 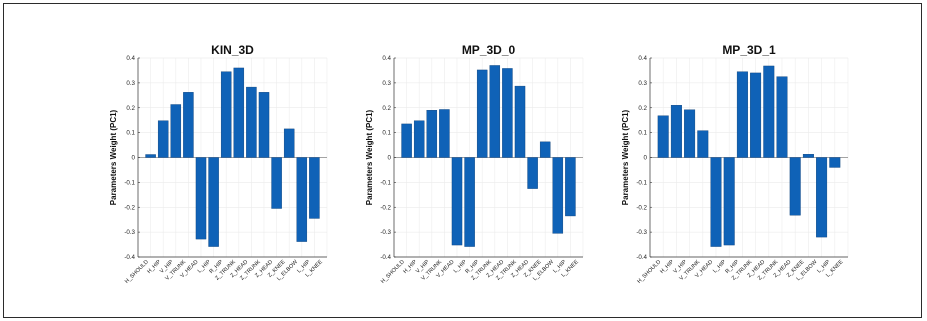 I want to click on chart-title: KIN_3D, so click(x=232, y=50).